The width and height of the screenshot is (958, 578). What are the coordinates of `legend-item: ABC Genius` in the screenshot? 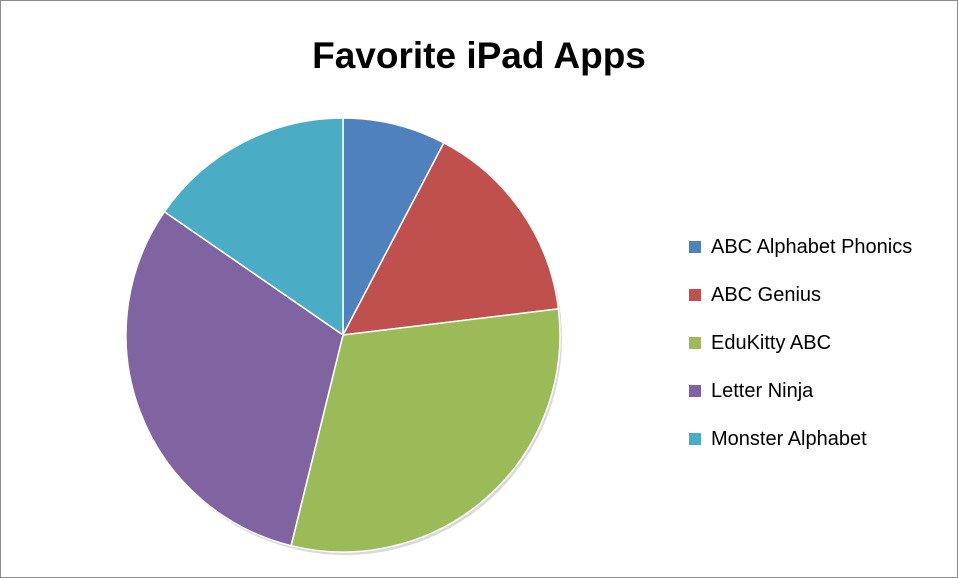 It's located at (800, 295).